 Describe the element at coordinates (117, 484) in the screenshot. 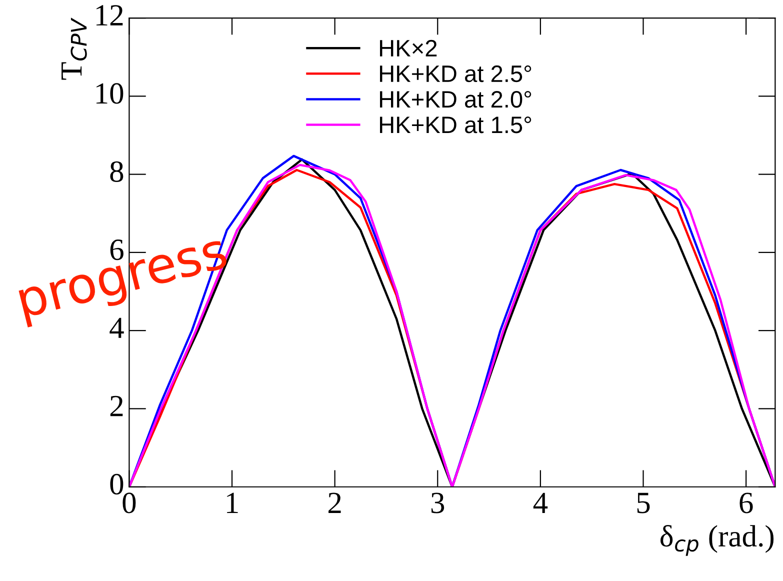

I see `y-tick-label: 0` at that location.